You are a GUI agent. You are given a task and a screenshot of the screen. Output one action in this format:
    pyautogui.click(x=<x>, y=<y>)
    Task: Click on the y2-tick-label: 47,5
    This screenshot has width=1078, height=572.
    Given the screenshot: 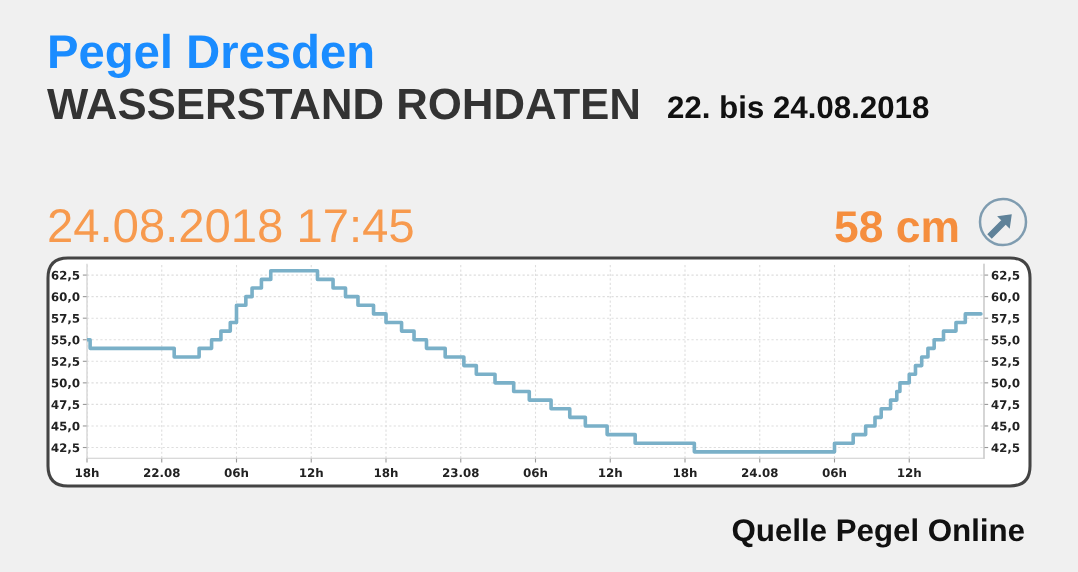 What is the action you would take?
    pyautogui.click(x=1005, y=405)
    